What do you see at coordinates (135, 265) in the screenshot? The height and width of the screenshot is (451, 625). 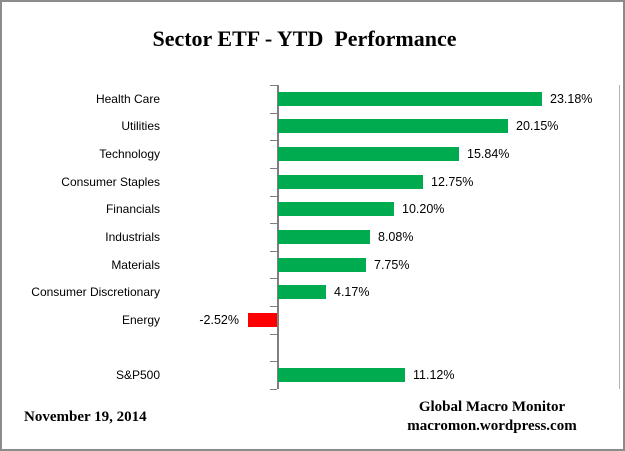 I see `category-label-materials: Materials` at bounding box center [135, 265].